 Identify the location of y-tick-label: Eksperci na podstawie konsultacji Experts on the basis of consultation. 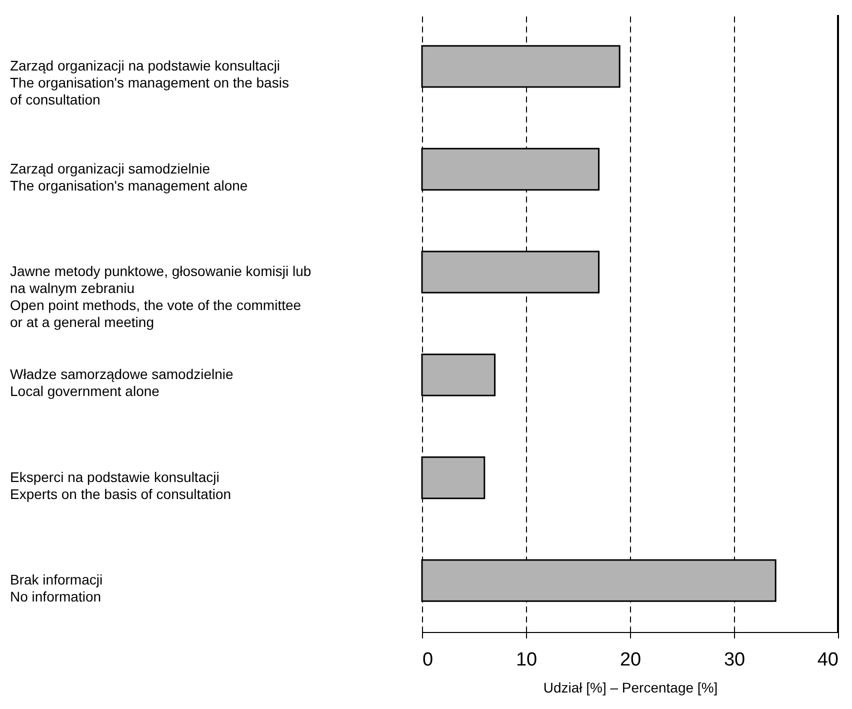
(121, 485).